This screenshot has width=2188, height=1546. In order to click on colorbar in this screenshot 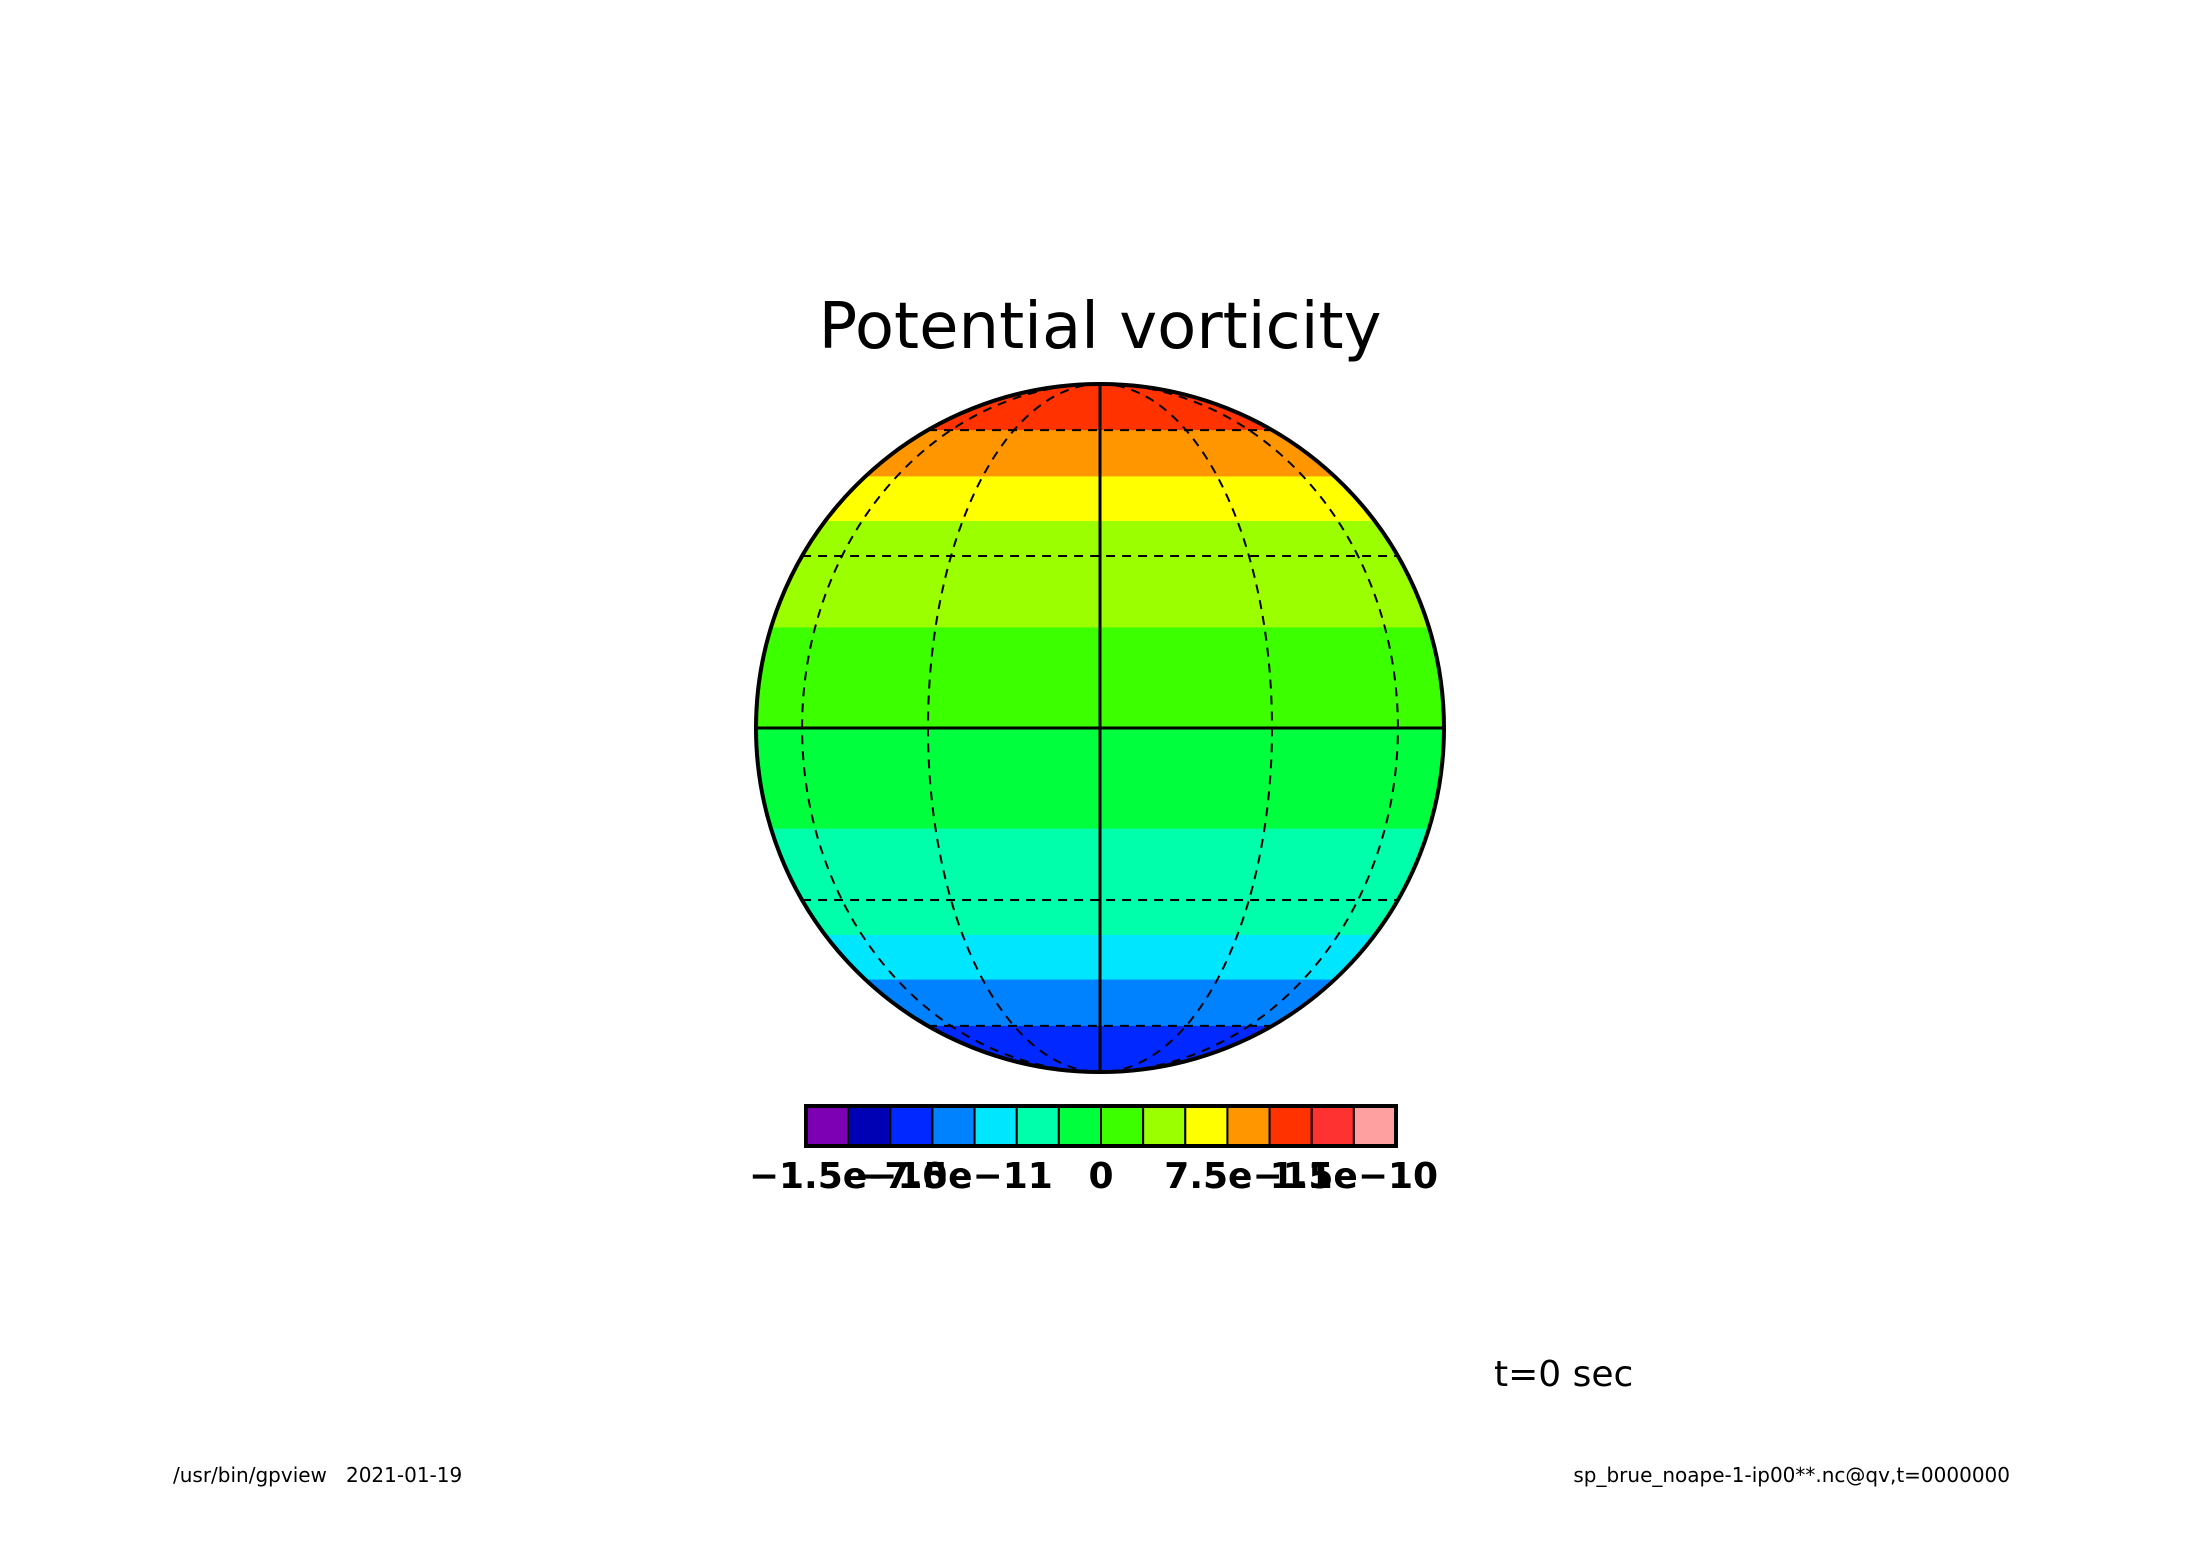, I will do `click(1101, 1126)`.